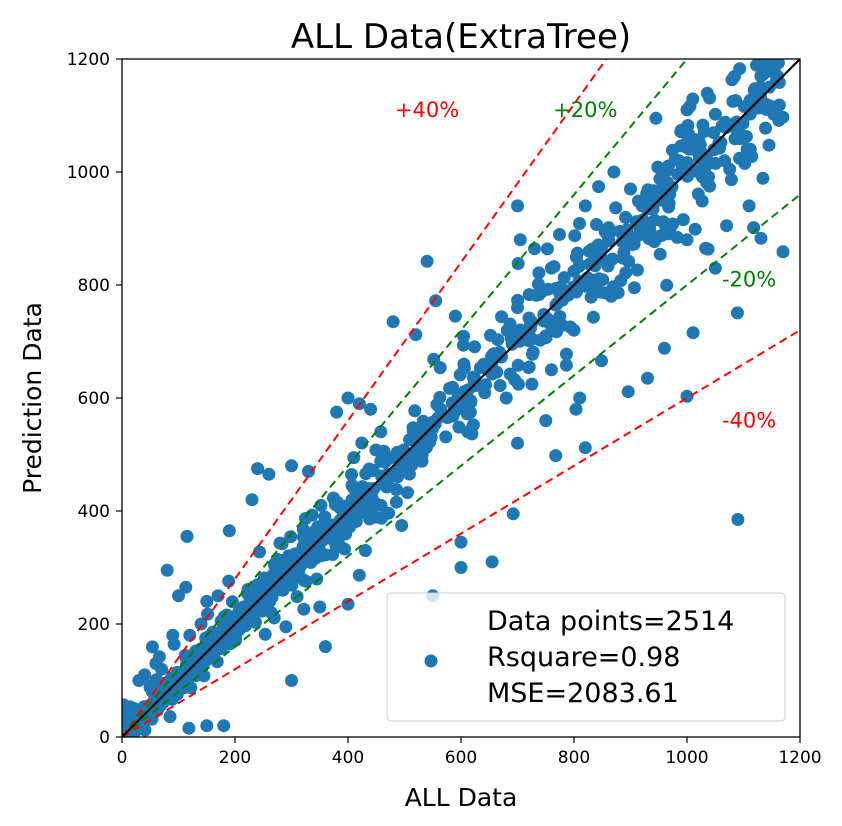  Describe the element at coordinates (610, 621) in the screenshot. I see `legend-line-1: Data points=2514` at that location.